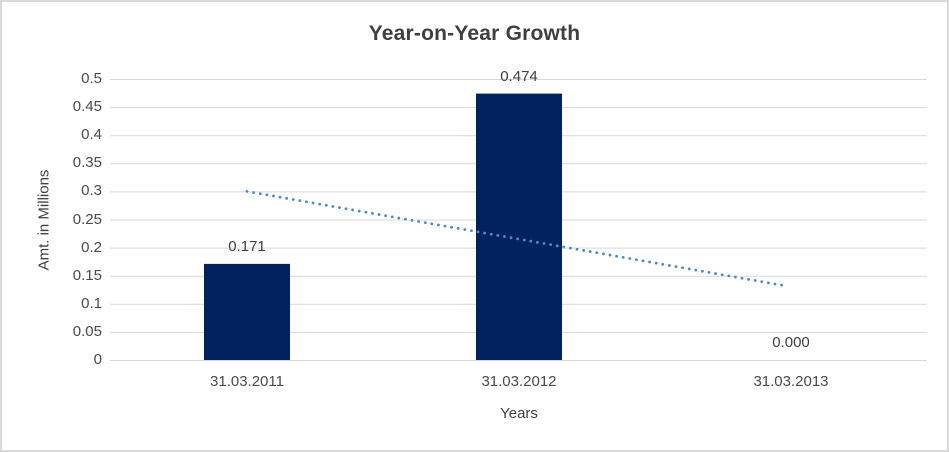  I want to click on x-axis-title: Years, so click(519, 413).